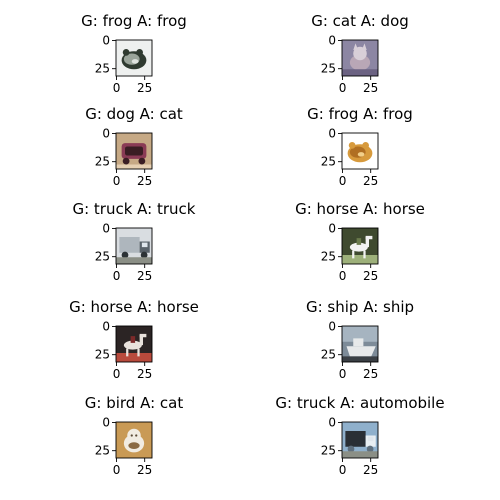 This screenshot has width=500, height=500. Describe the element at coordinates (133, 209) in the screenshot. I see `panel-title: G: truck A: truck` at that location.